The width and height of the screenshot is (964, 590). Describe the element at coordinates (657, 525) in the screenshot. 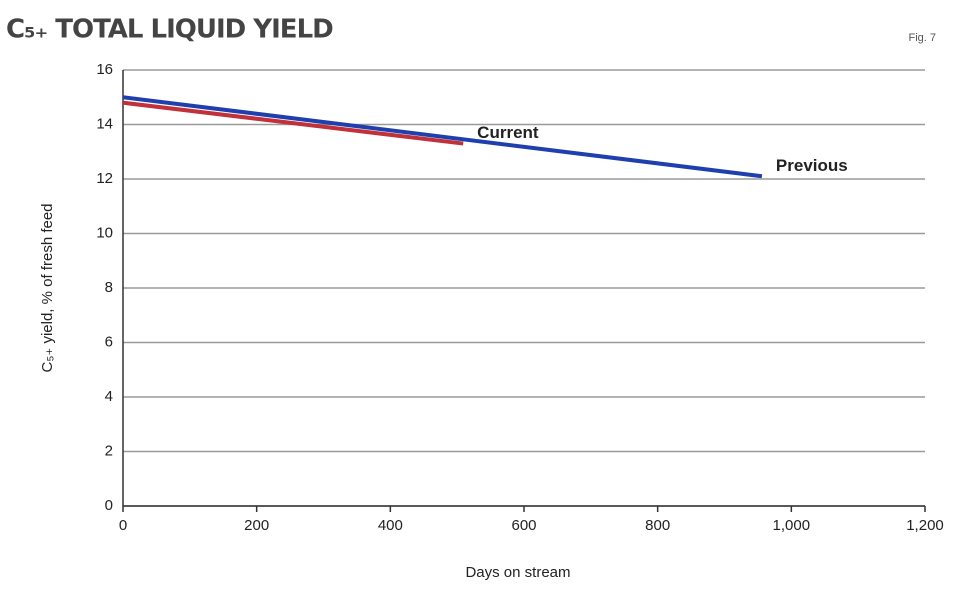

I see `x-tick-label: 800` at that location.